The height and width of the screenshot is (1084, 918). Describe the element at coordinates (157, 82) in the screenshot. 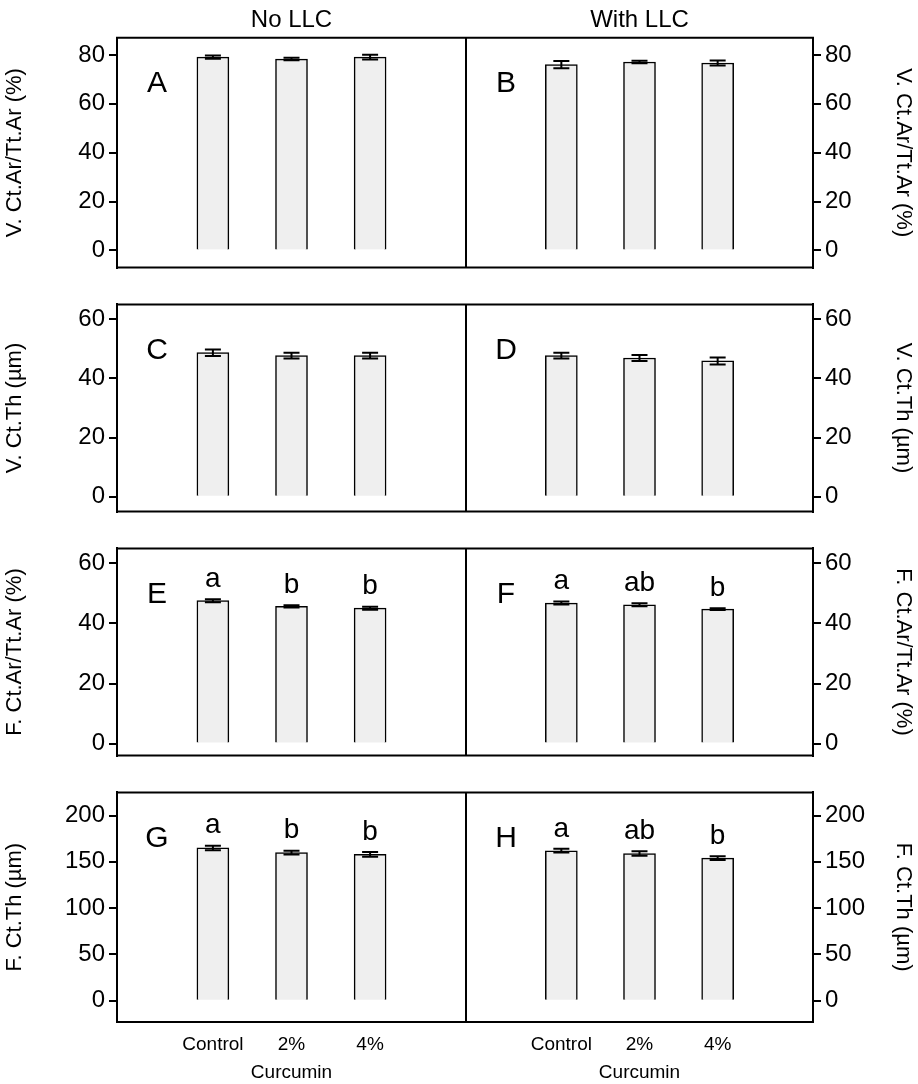

I see `annotation: A` at that location.